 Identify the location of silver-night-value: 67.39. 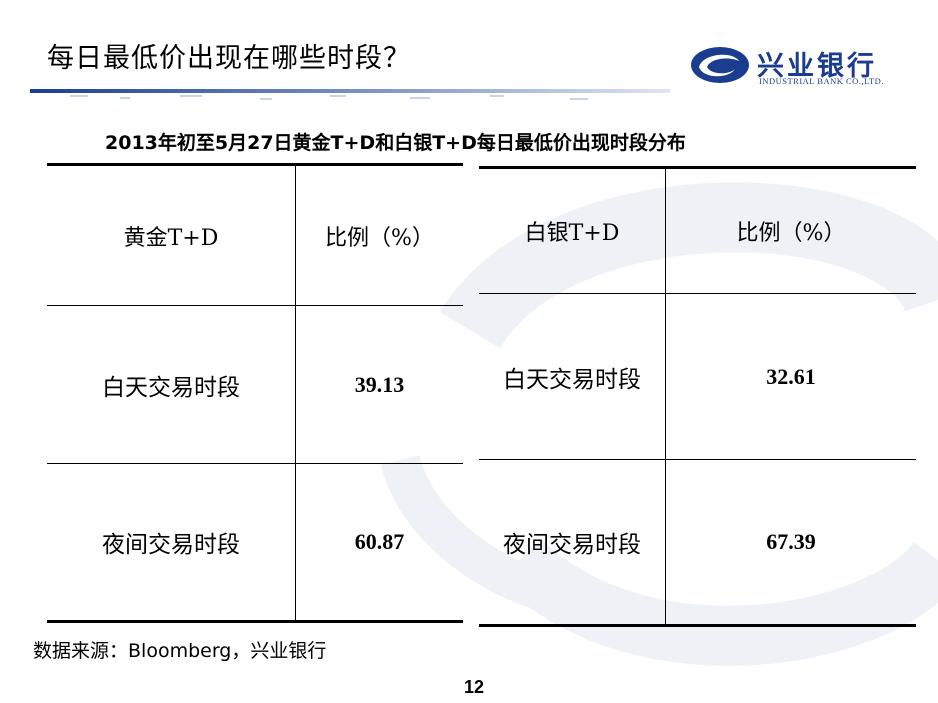
(790, 543).